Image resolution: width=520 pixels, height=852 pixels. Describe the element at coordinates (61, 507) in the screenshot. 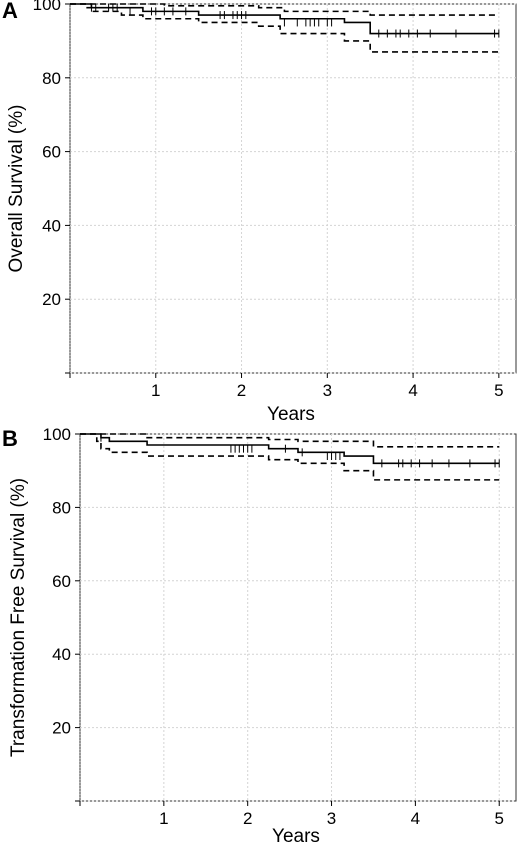

I see `y-tick-label-b: 80` at that location.